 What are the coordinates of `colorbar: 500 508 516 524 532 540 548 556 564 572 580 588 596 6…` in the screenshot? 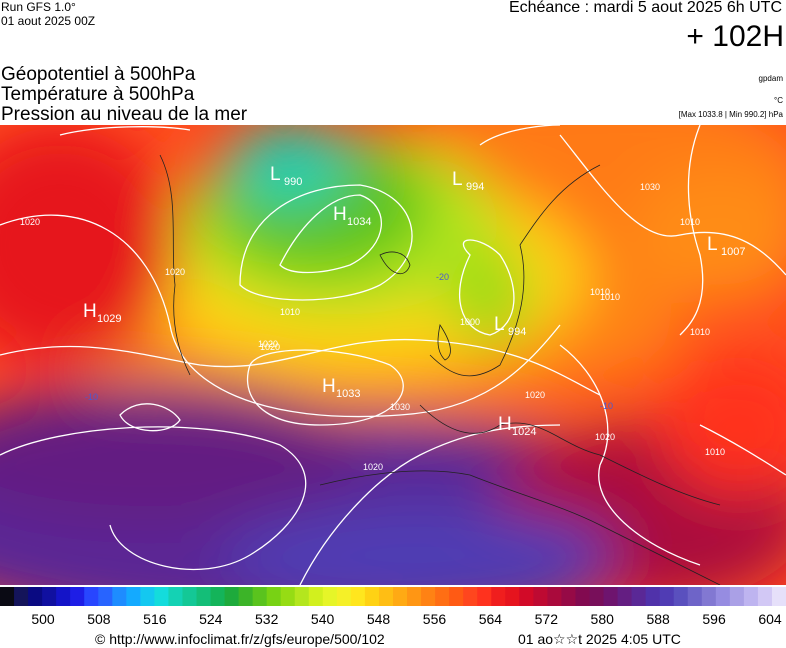 It's located at (393, 607).